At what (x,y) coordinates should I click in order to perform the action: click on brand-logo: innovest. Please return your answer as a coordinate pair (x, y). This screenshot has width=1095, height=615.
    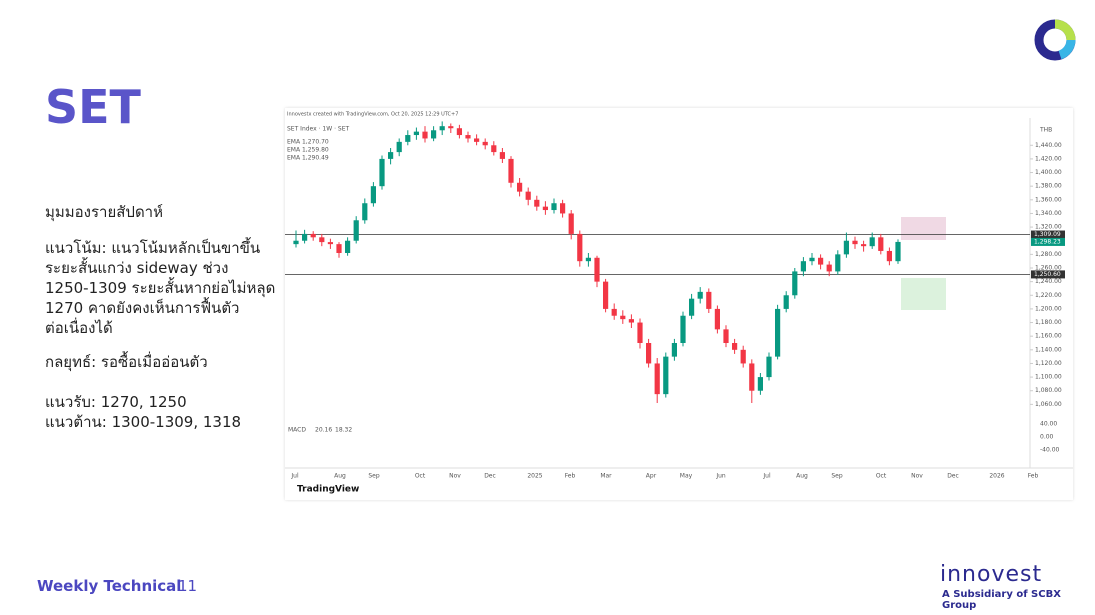
    Looking at the image, I should click on (991, 574).